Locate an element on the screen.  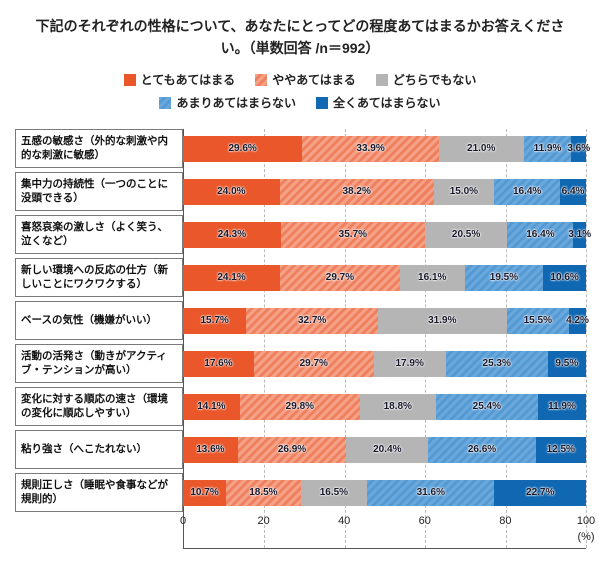
bar: 15.7% 32.7% 31.9% 15.5% 4.2% is located at coordinates (386, 320).